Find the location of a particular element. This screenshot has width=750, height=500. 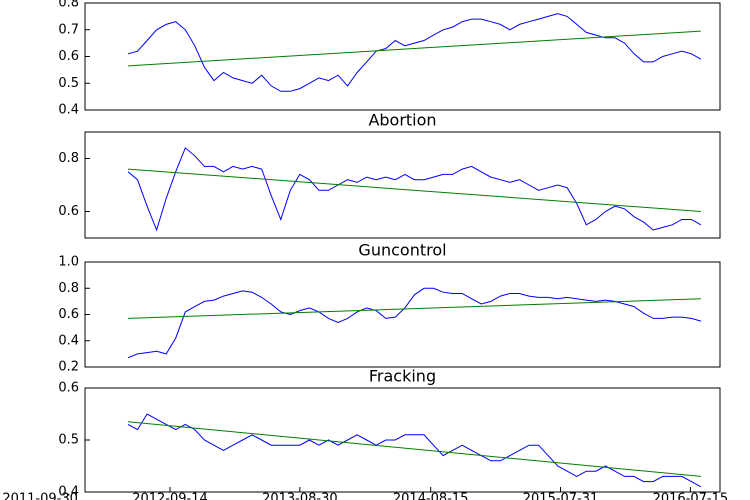

x-tick-label: 2011-09-30 is located at coordinates (40, 496).